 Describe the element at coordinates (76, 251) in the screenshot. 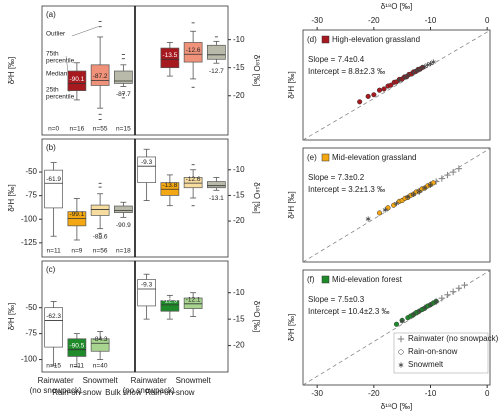

I see `n-label: n=9` at that location.